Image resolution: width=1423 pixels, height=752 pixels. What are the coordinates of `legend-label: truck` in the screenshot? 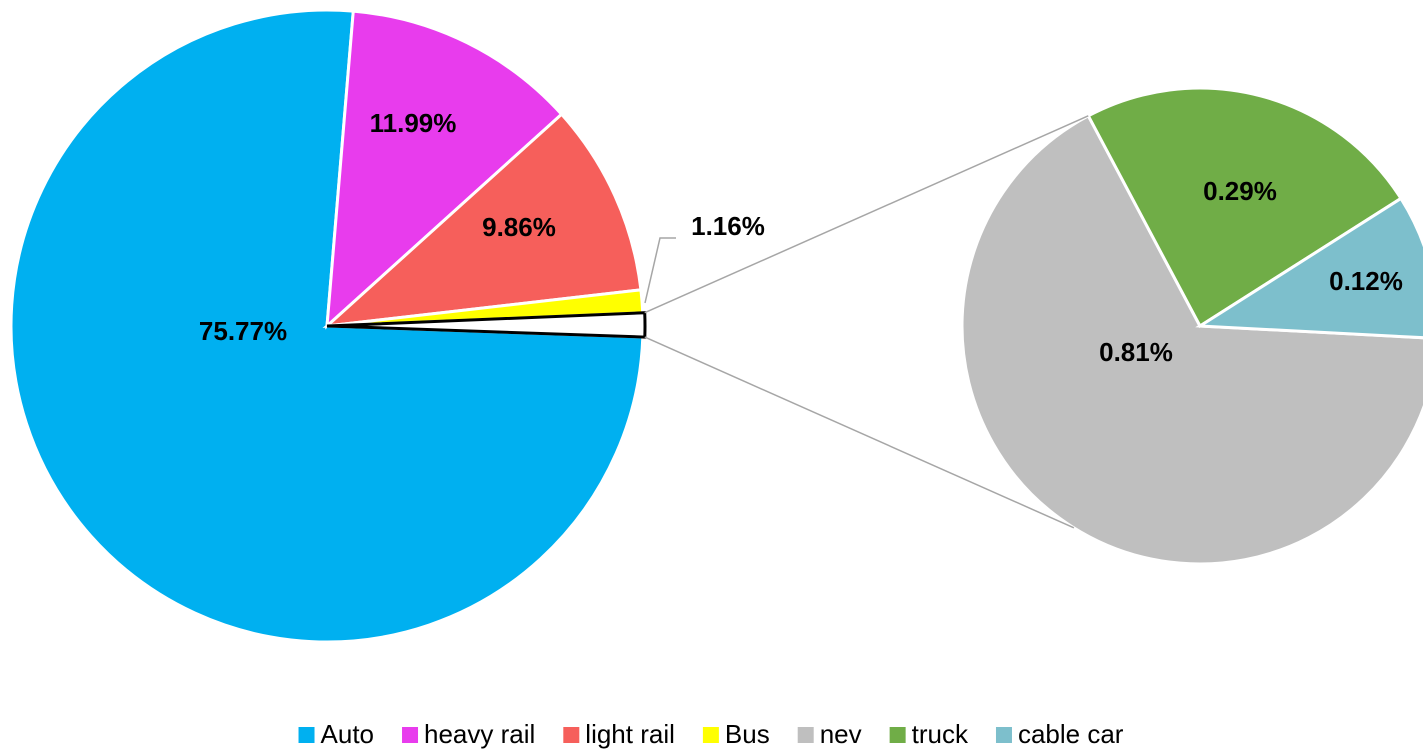 It's located at (940, 734).